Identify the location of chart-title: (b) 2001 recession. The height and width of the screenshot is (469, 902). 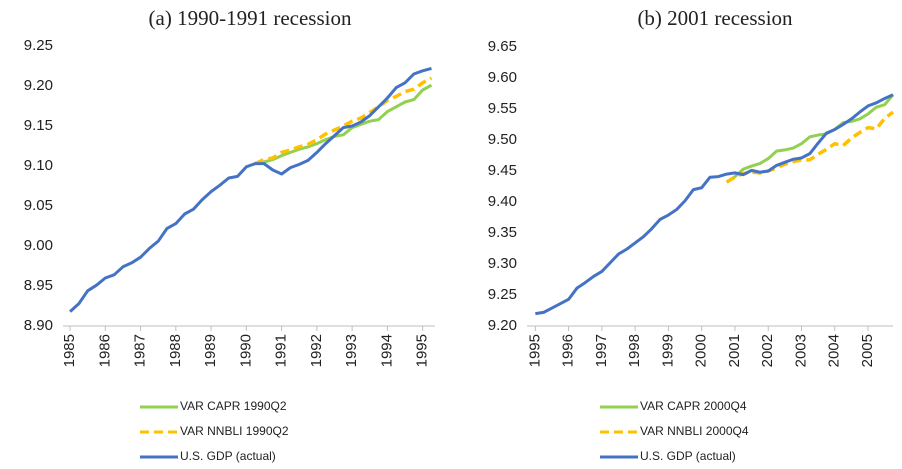
(715, 18).